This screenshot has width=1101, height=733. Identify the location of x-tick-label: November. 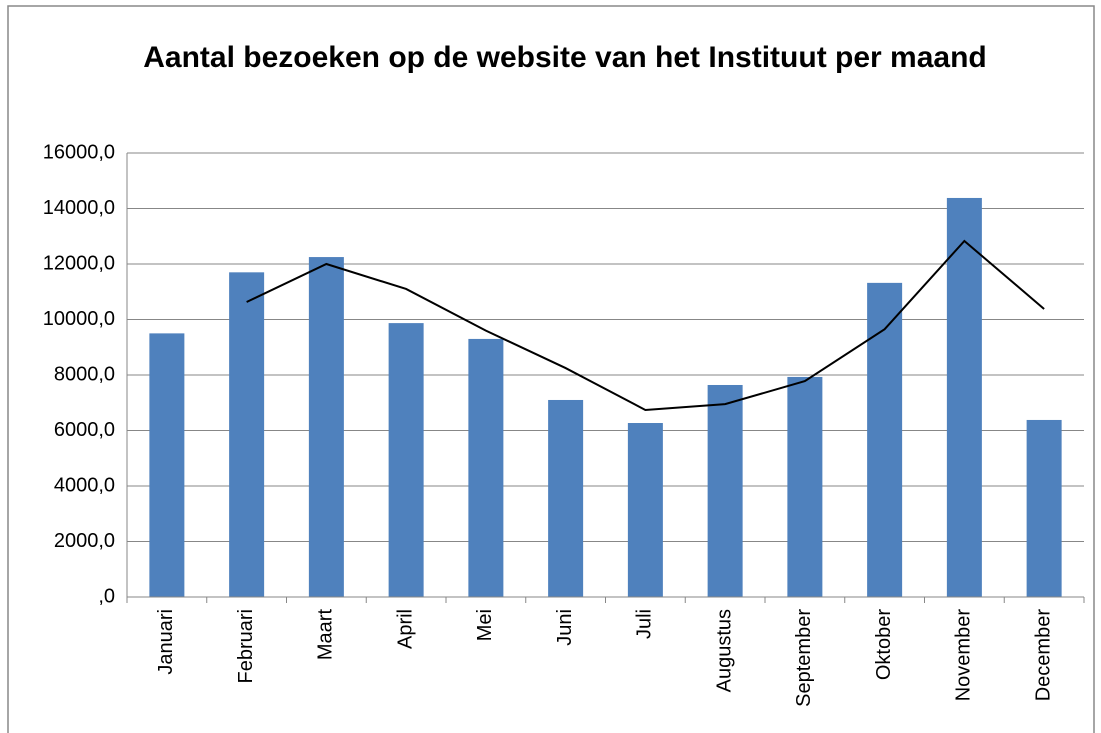
(964, 655).